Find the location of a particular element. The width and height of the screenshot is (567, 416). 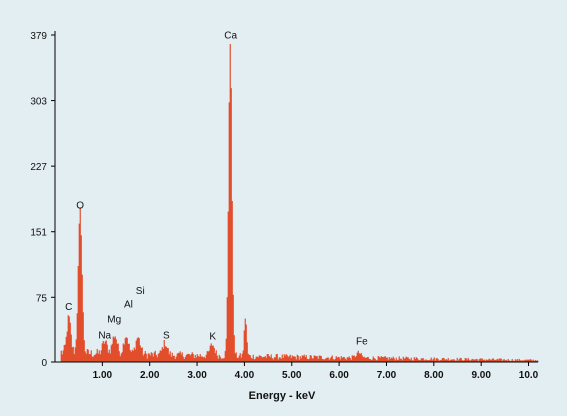

y-tick-label: 75 is located at coordinates (42, 298).